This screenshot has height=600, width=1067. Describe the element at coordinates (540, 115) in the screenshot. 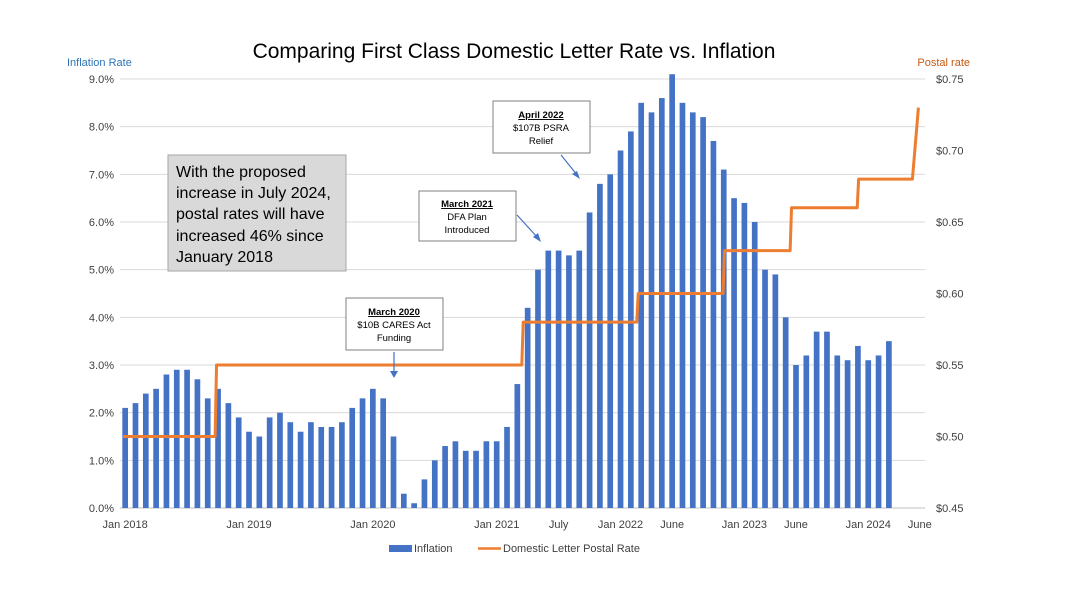

I see `annotation-title: April 2022` at that location.